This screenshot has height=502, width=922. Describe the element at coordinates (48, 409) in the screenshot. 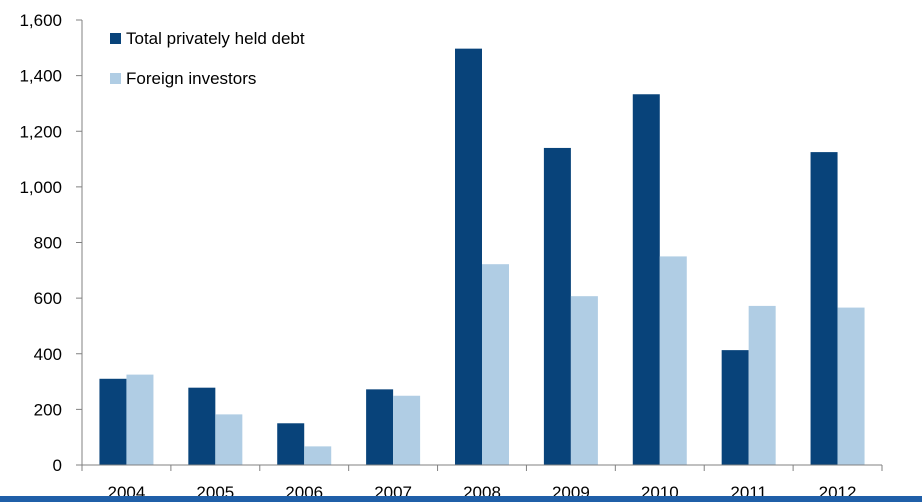

I see `y-tick-label: 200` at that location.